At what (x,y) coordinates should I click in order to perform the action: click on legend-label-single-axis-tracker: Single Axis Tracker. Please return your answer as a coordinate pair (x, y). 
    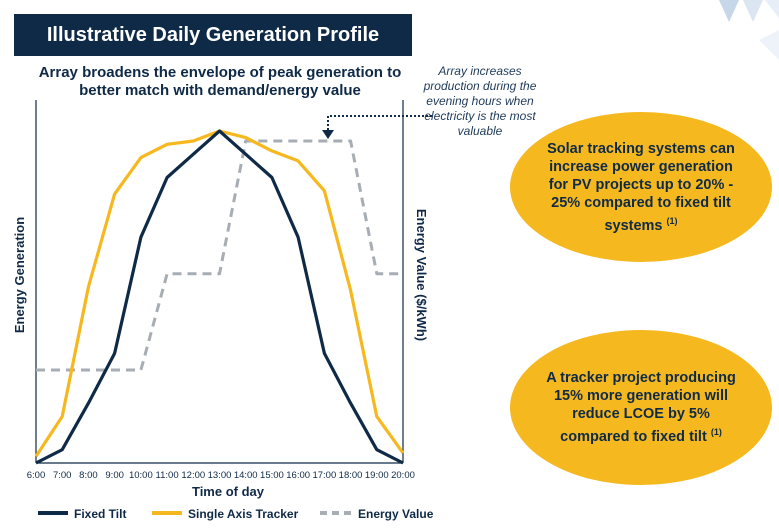
    Looking at the image, I should click on (243, 514).